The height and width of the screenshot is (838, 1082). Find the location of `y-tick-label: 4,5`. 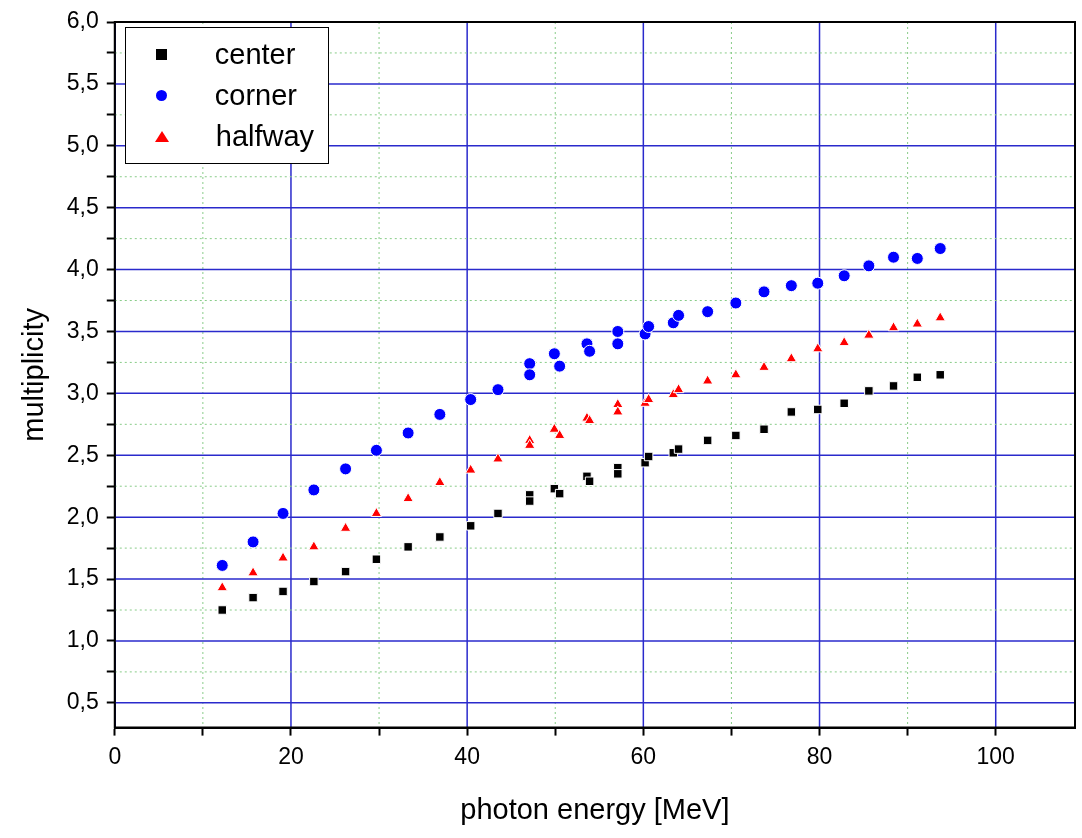

y-tick-label: 4,5 is located at coordinates (82, 206).